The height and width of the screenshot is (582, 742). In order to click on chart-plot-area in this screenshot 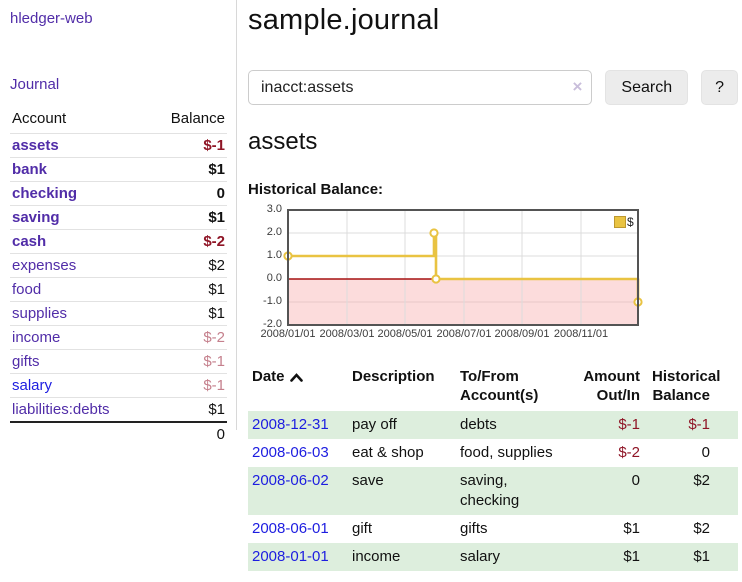, I will do `click(463, 267)`.